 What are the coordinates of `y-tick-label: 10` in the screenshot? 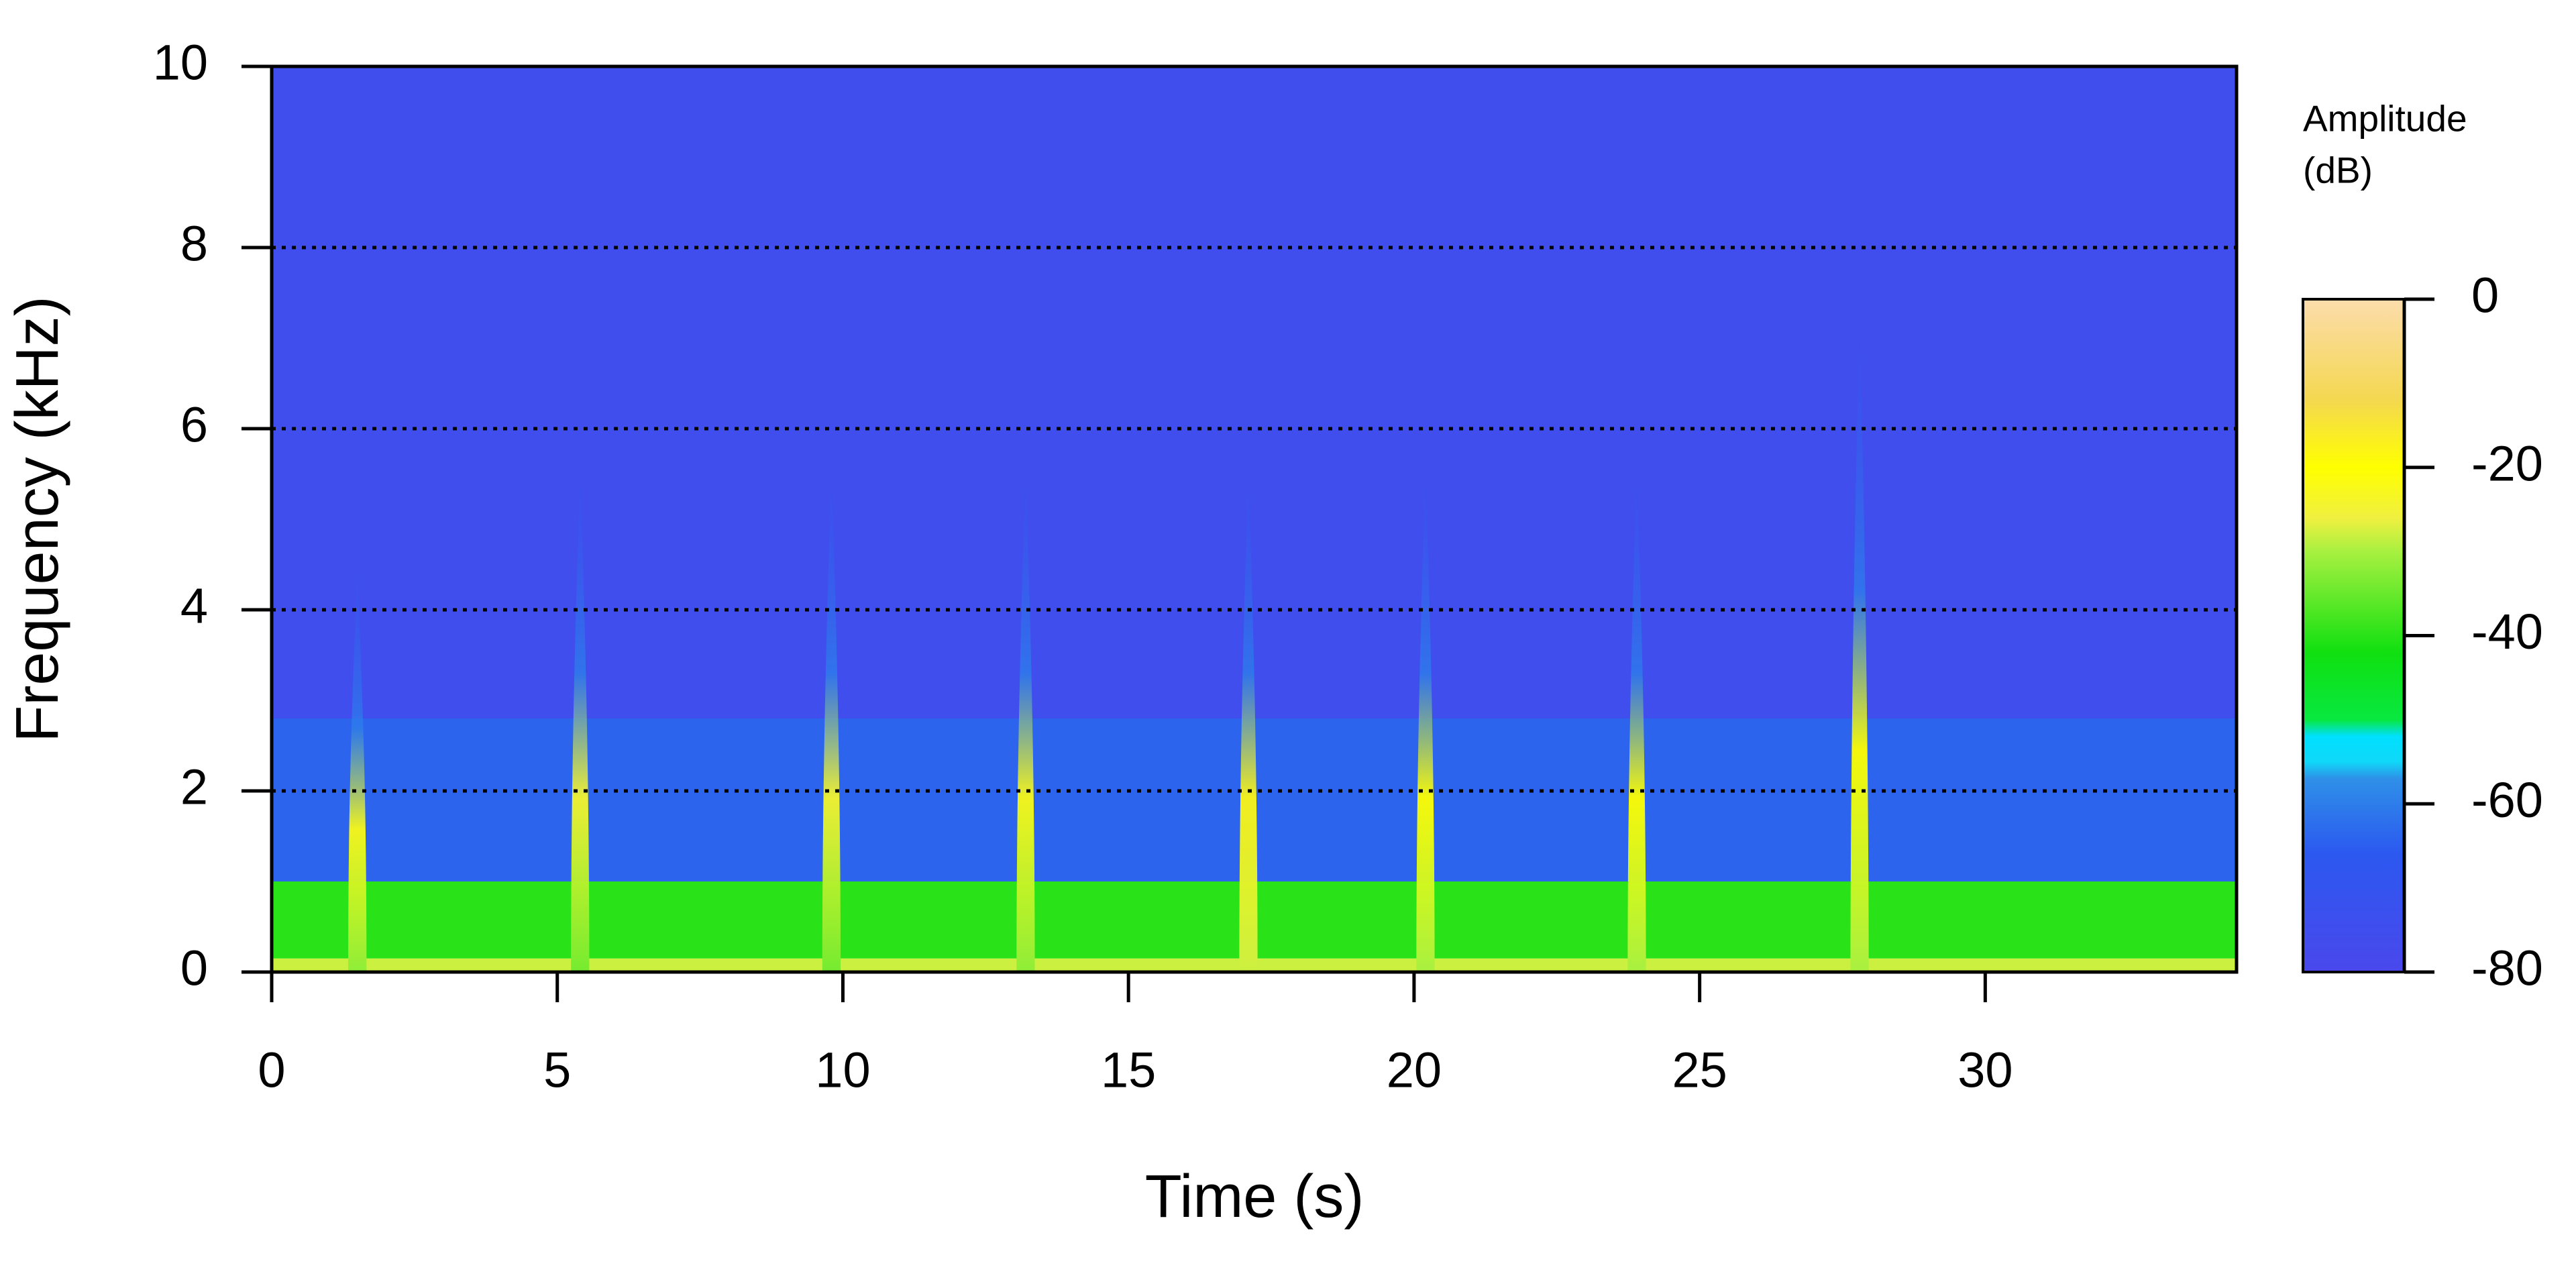 It's located at (180, 63).